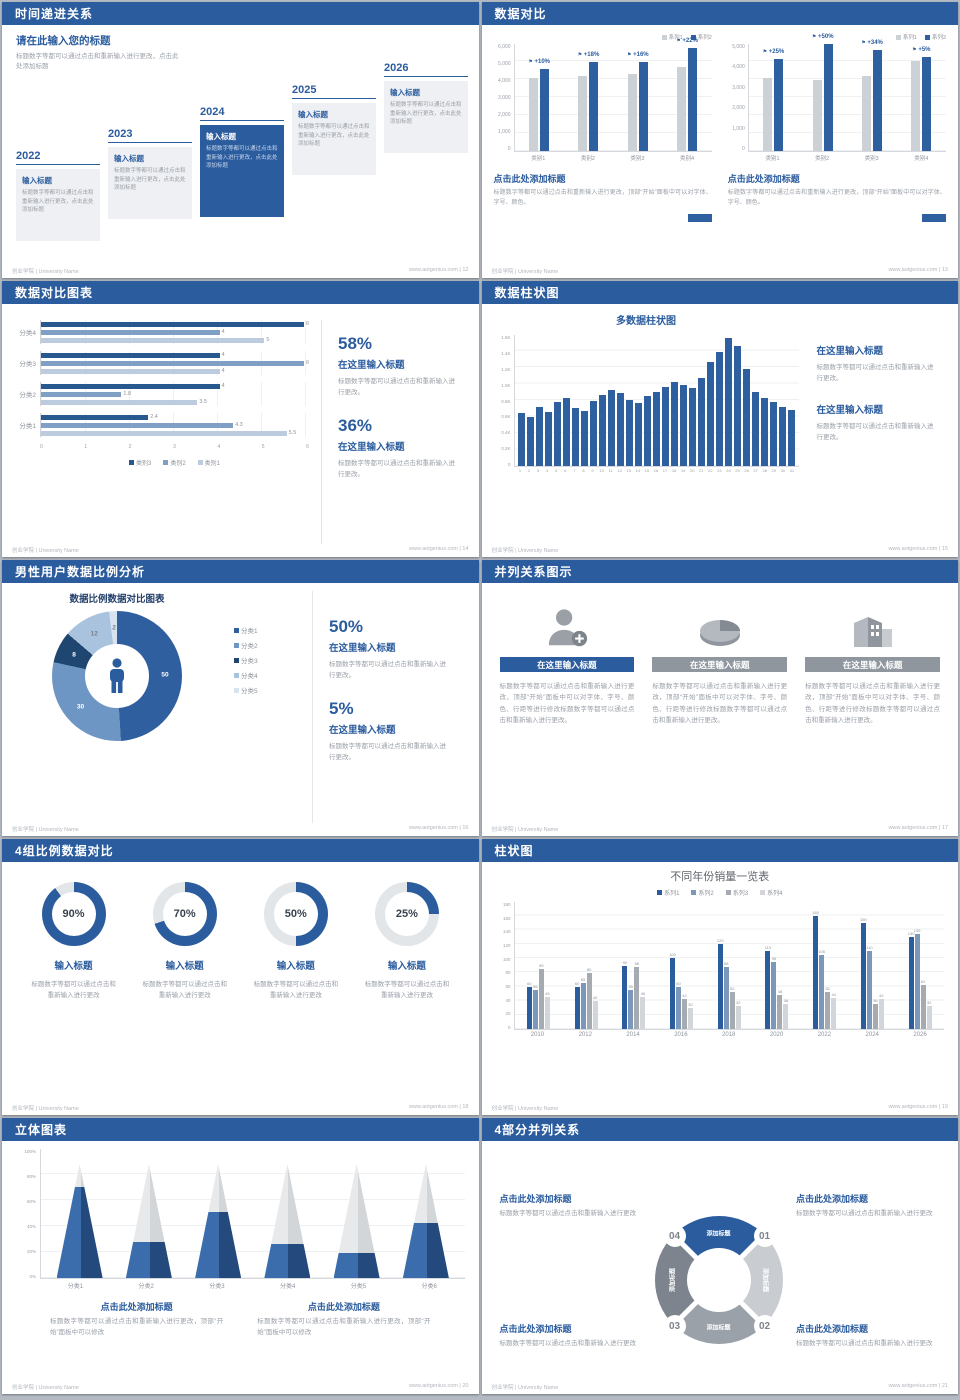 This screenshot has height=1400, width=960. I want to click on delta-label: ⚑ +16%, so click(637, 54).